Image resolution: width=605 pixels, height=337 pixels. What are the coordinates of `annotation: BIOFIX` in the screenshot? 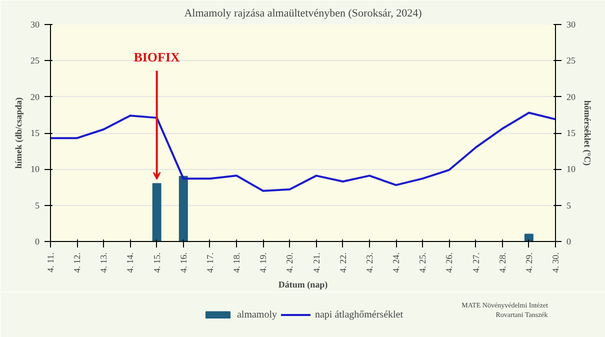 It's located at (157, 56).